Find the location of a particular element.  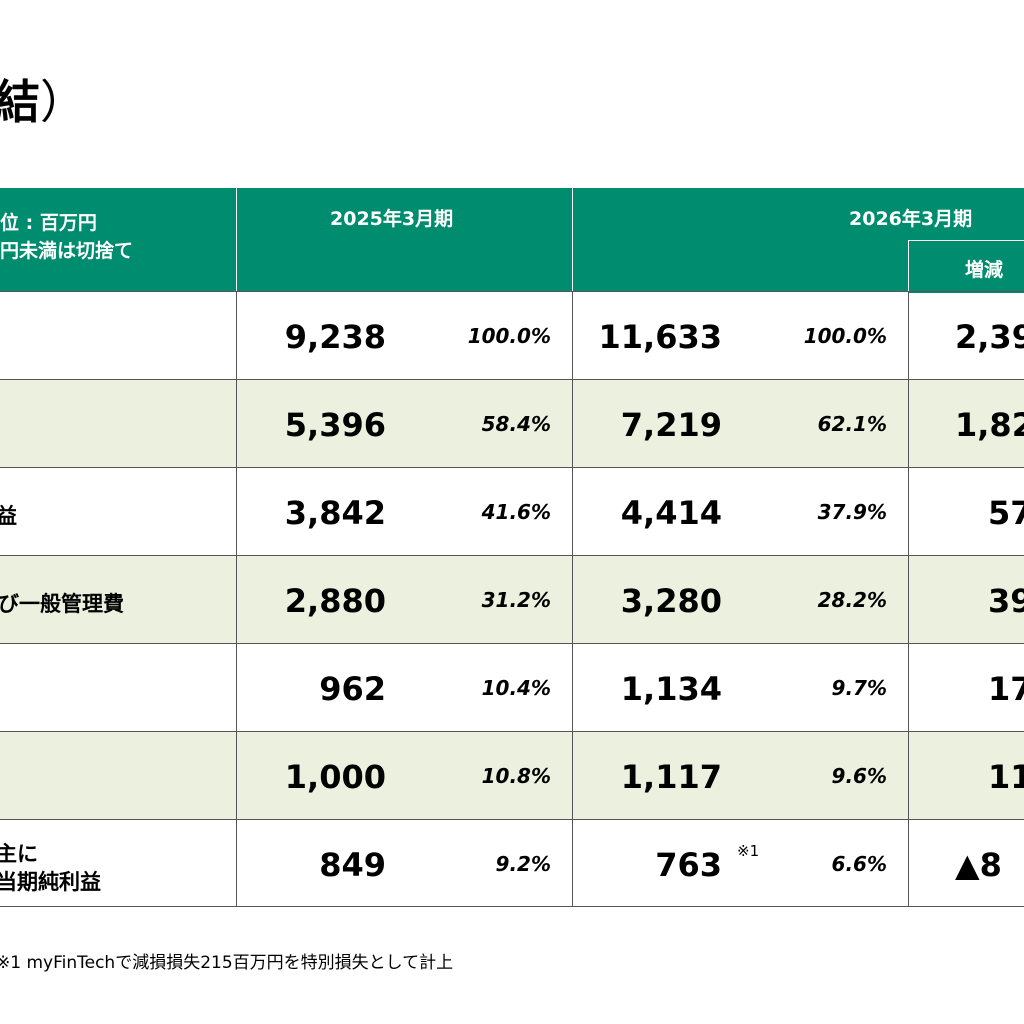

pct-2025: 10.4% is located at coordinates (516, 688).